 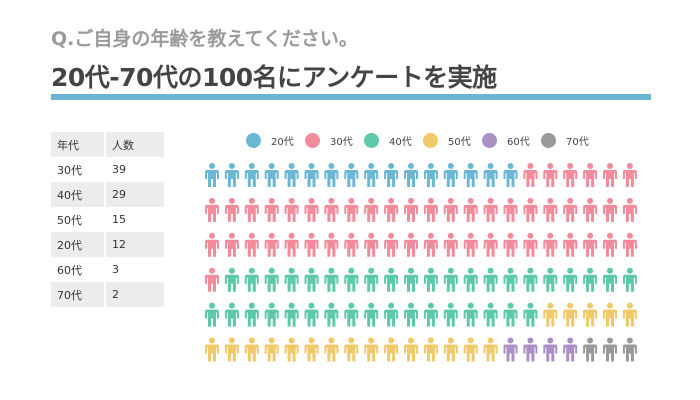 I want to click on age-cell: 30代, so click(x=78, y=169).